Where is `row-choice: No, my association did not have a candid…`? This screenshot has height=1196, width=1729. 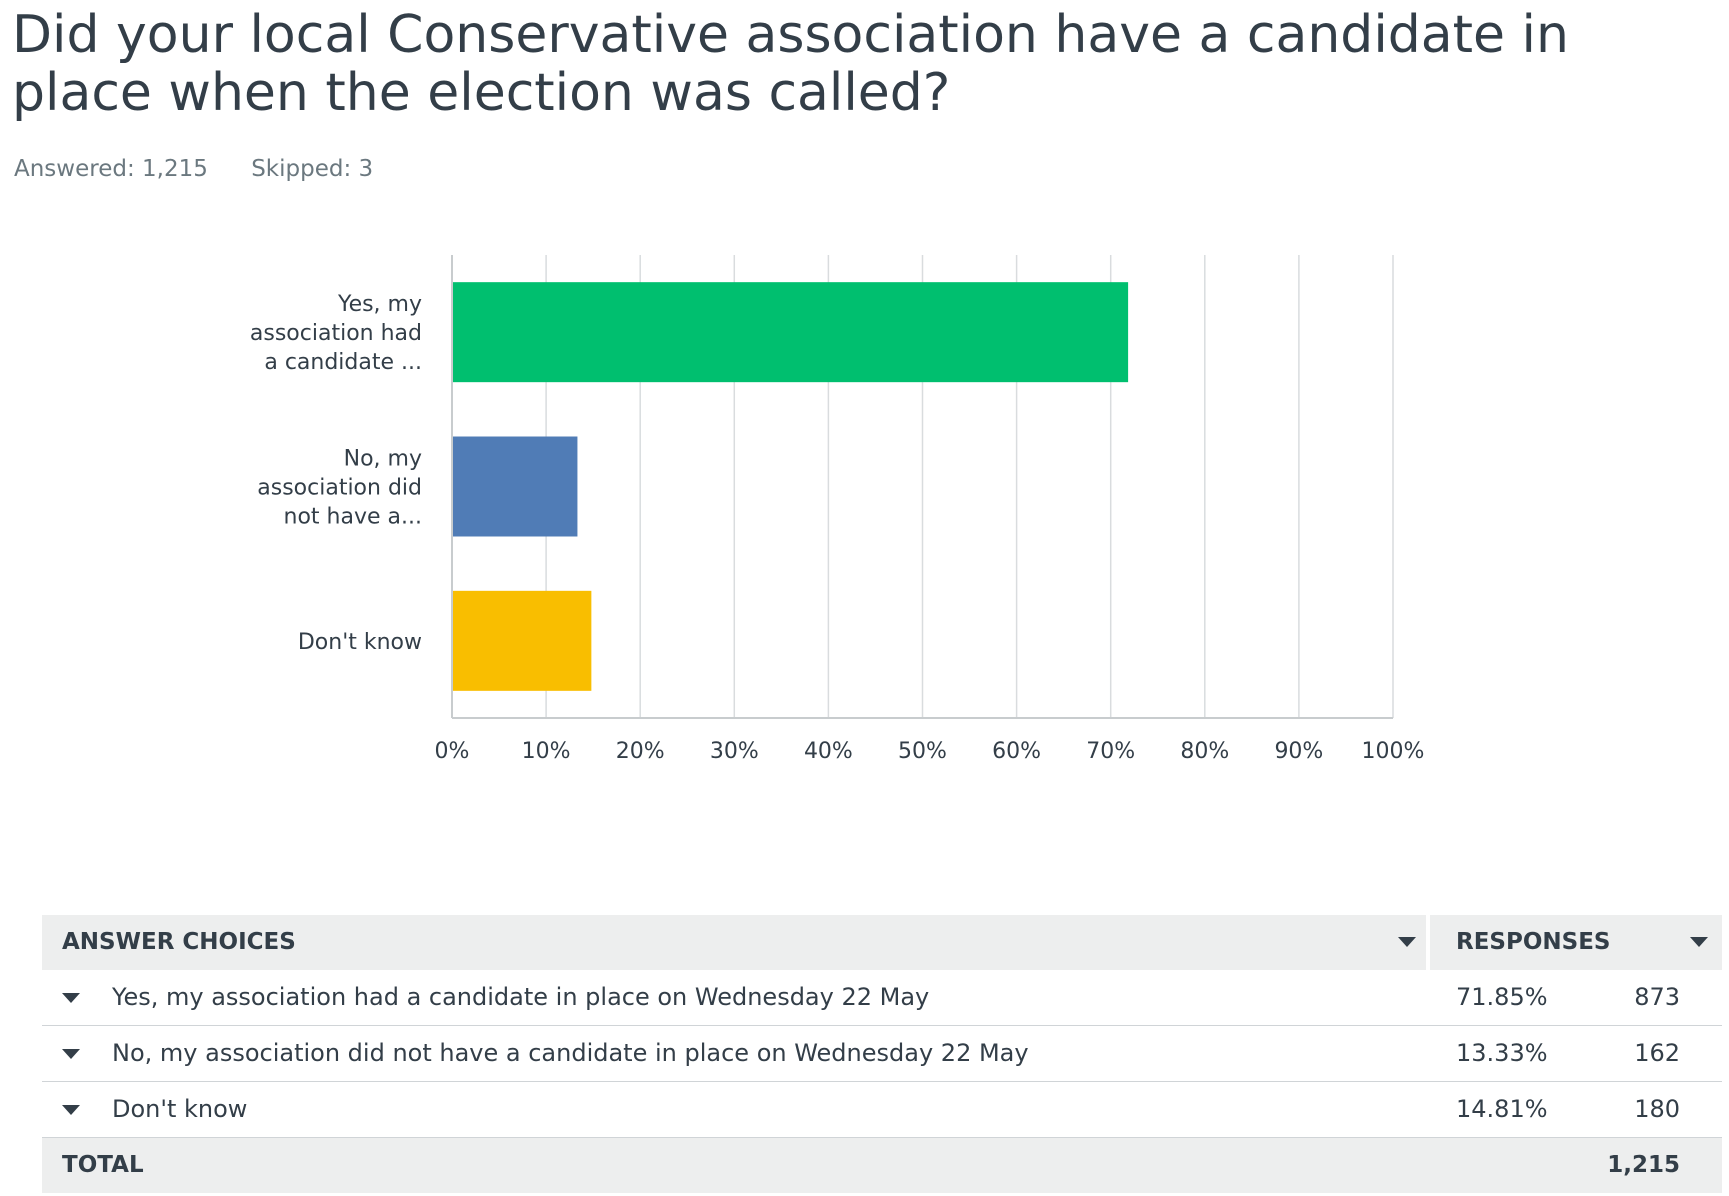
row-choice: No, my association did not have a candid… is located at coordinates (570, 1053).